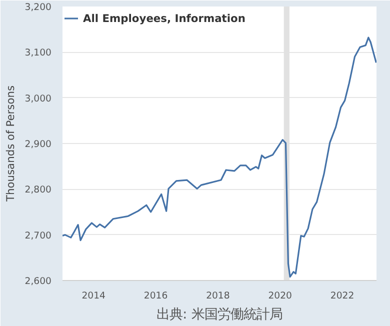  Describe the element at coordinates (280, 296) in the screenshot. I see `x-tick-label: 2020` at that location.